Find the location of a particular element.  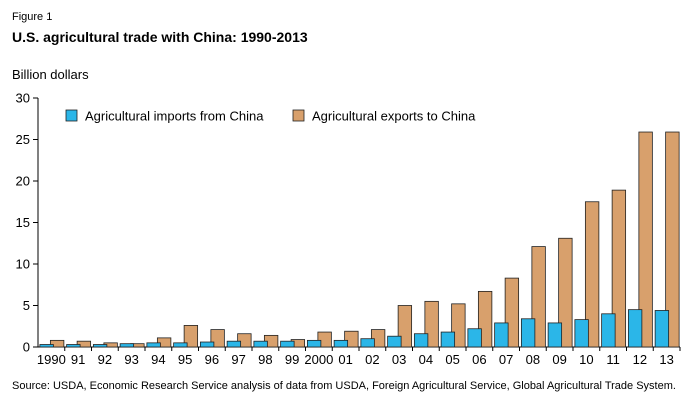

x-tick-label: 02 is located at coordinates (372, 359).